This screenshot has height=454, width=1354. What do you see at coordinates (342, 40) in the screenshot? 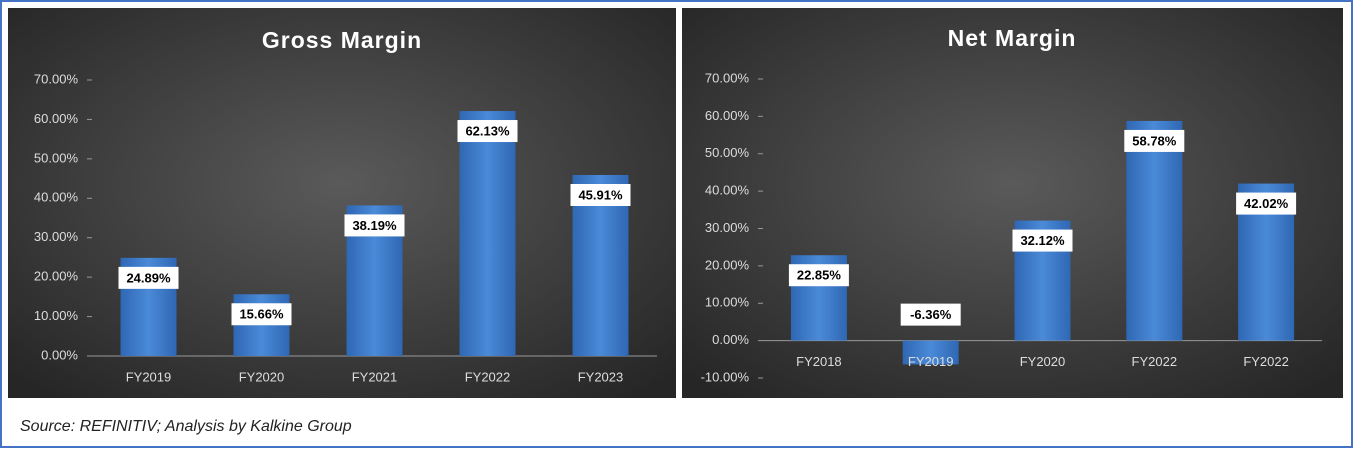
I see `chart-title: Gross Margin` at bounding box center [342, 40].